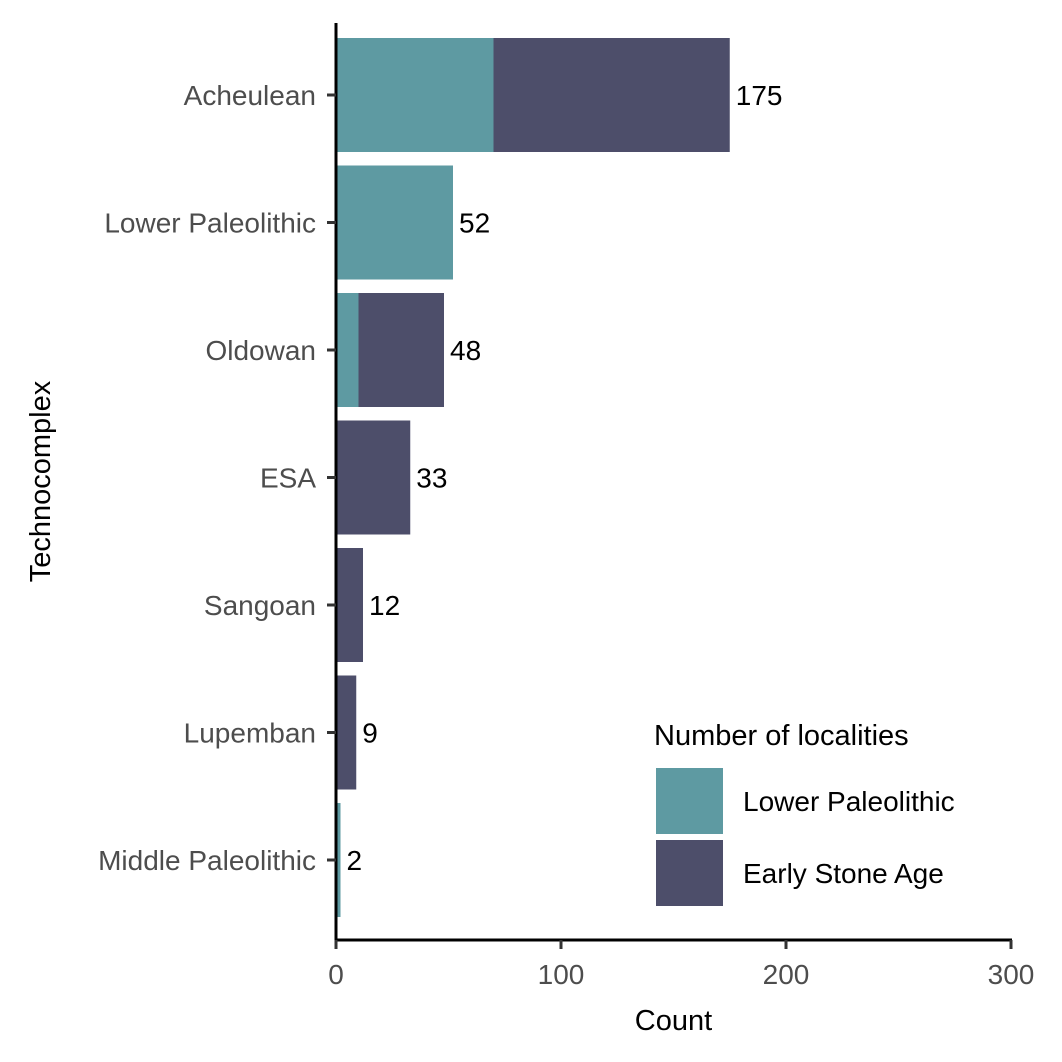 This screenshot has height=1062, width=1062. What do you see at coordinates (849, 801) in the screenshot?
I see `legend-label-lower-paleolithic: Lower Paleolithic` at bounding box center [849, 801].